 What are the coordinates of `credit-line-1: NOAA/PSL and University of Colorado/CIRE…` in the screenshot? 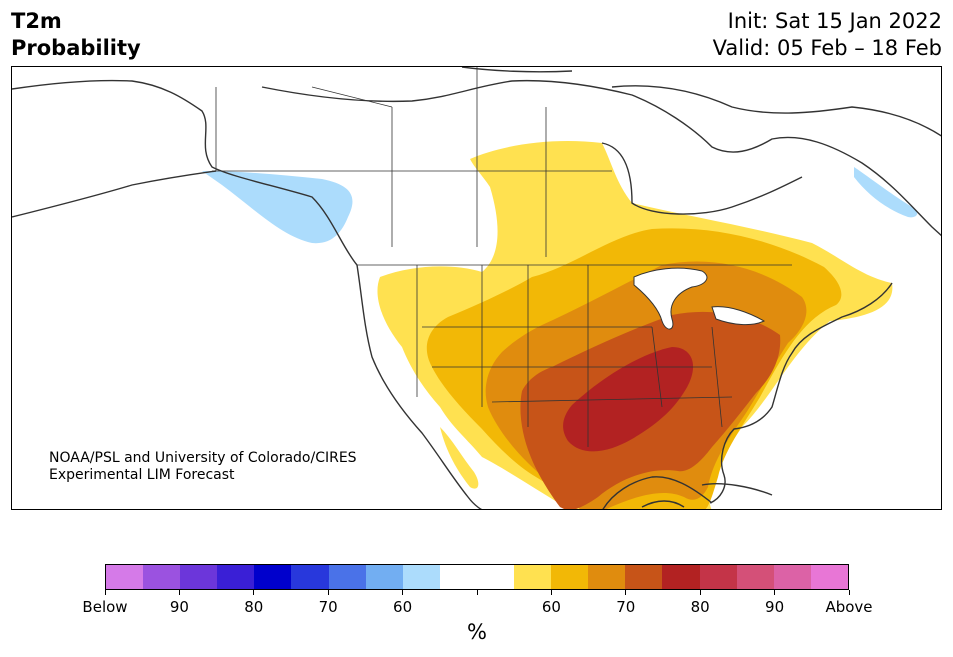 It's located at (203, 458).